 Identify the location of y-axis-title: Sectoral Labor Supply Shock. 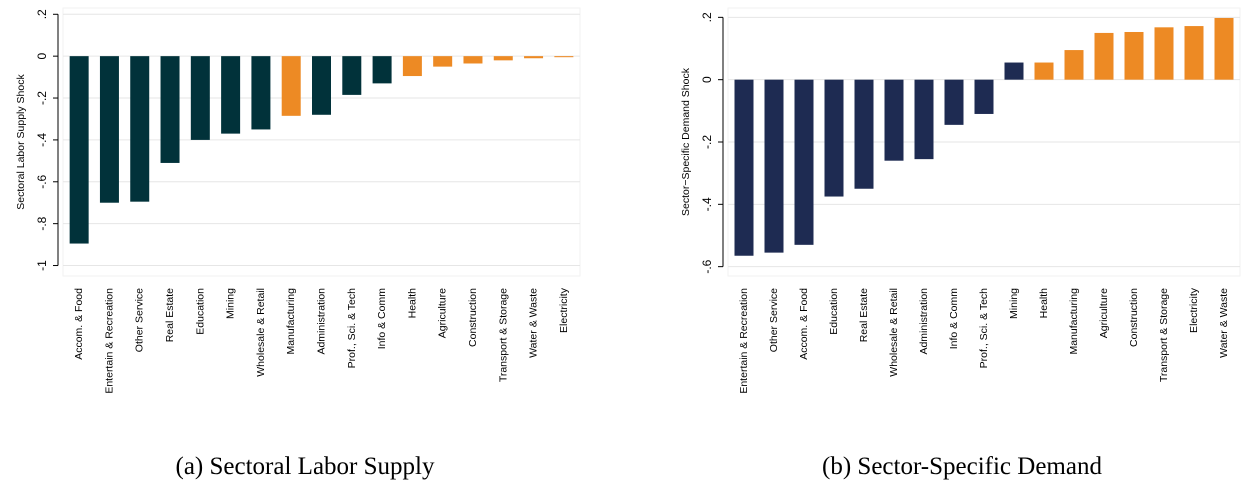
(21, 142).